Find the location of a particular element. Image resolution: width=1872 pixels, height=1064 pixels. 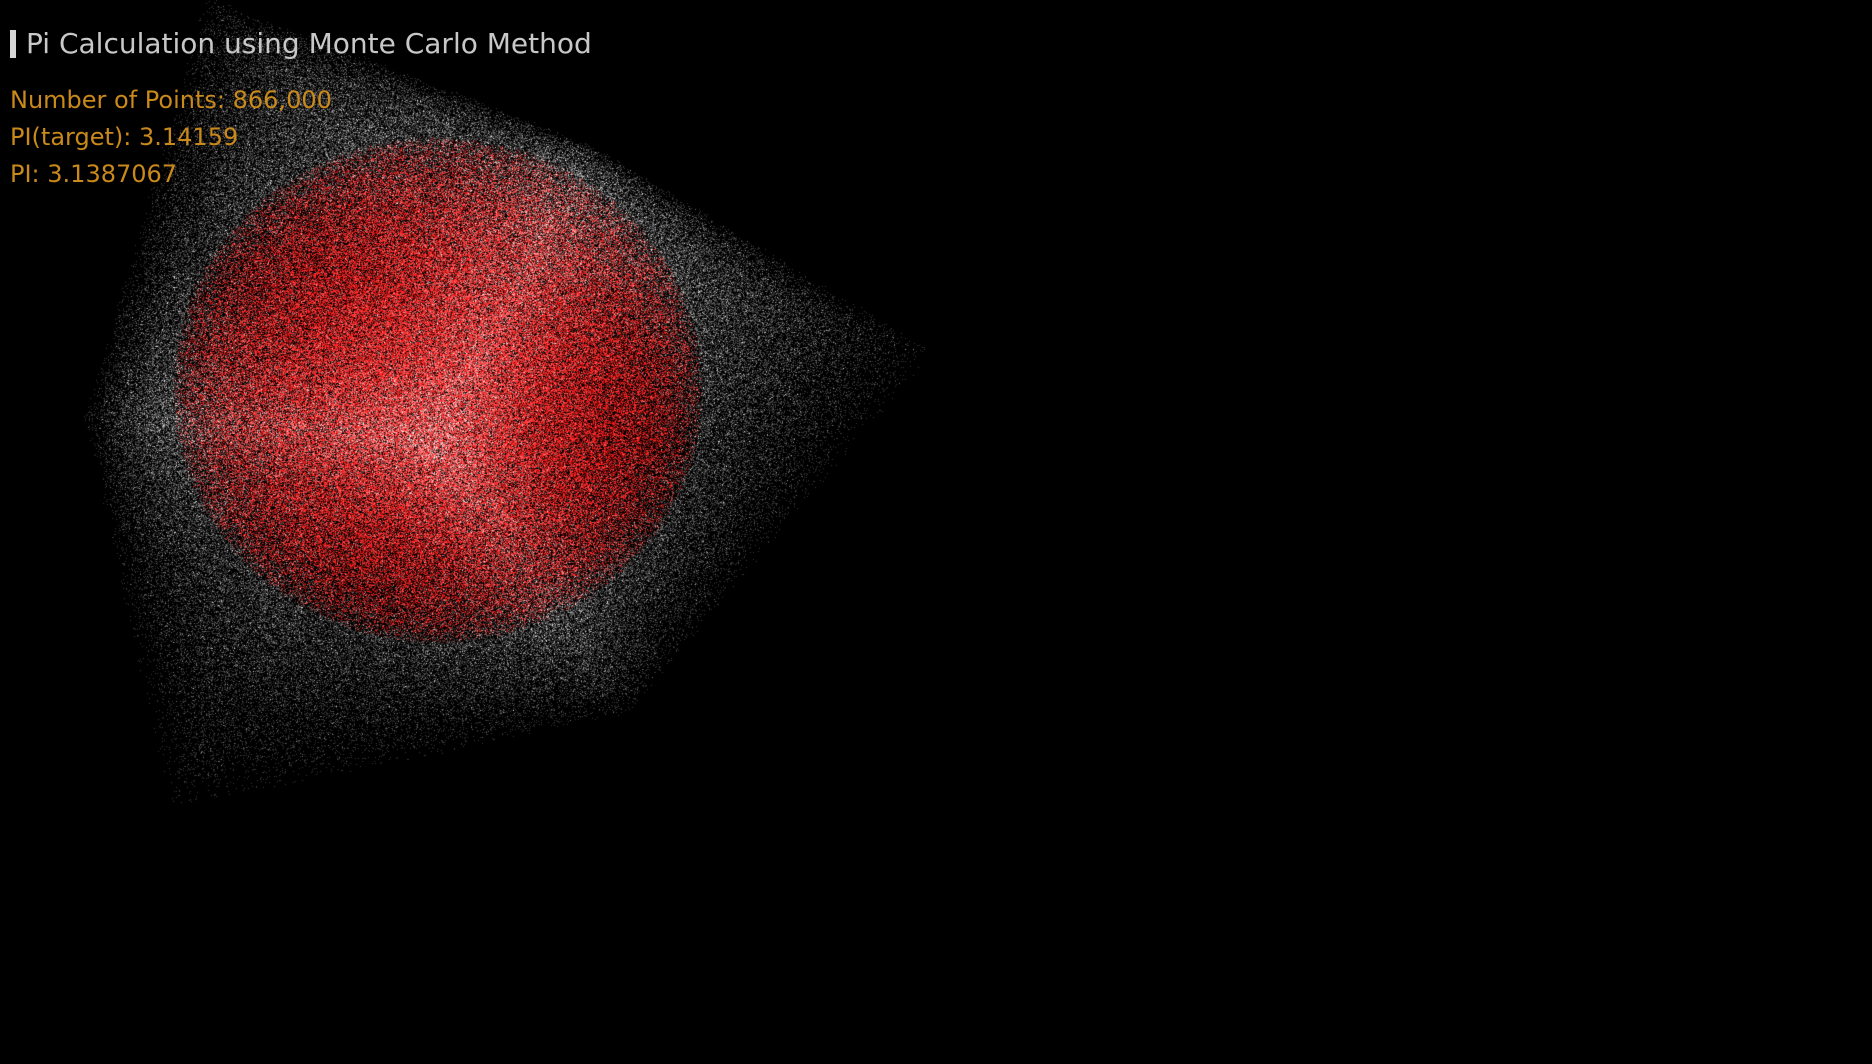

pi-target: PI(target): 3.14159 is located at coordinates (171, 137).